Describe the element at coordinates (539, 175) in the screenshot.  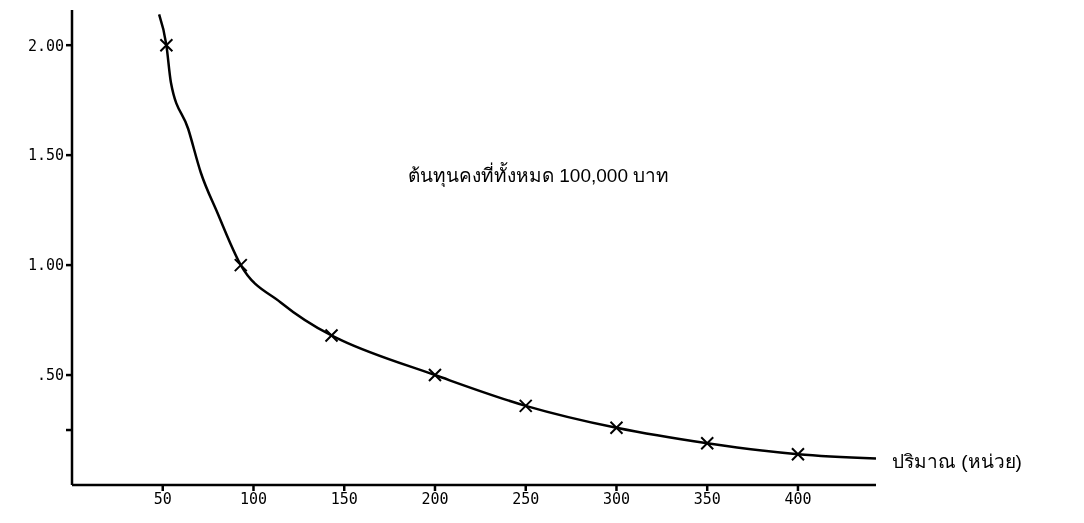
I see `annotation: ต้นทุนคงที่ทั้งหมด 100,000 บาท` at that location.